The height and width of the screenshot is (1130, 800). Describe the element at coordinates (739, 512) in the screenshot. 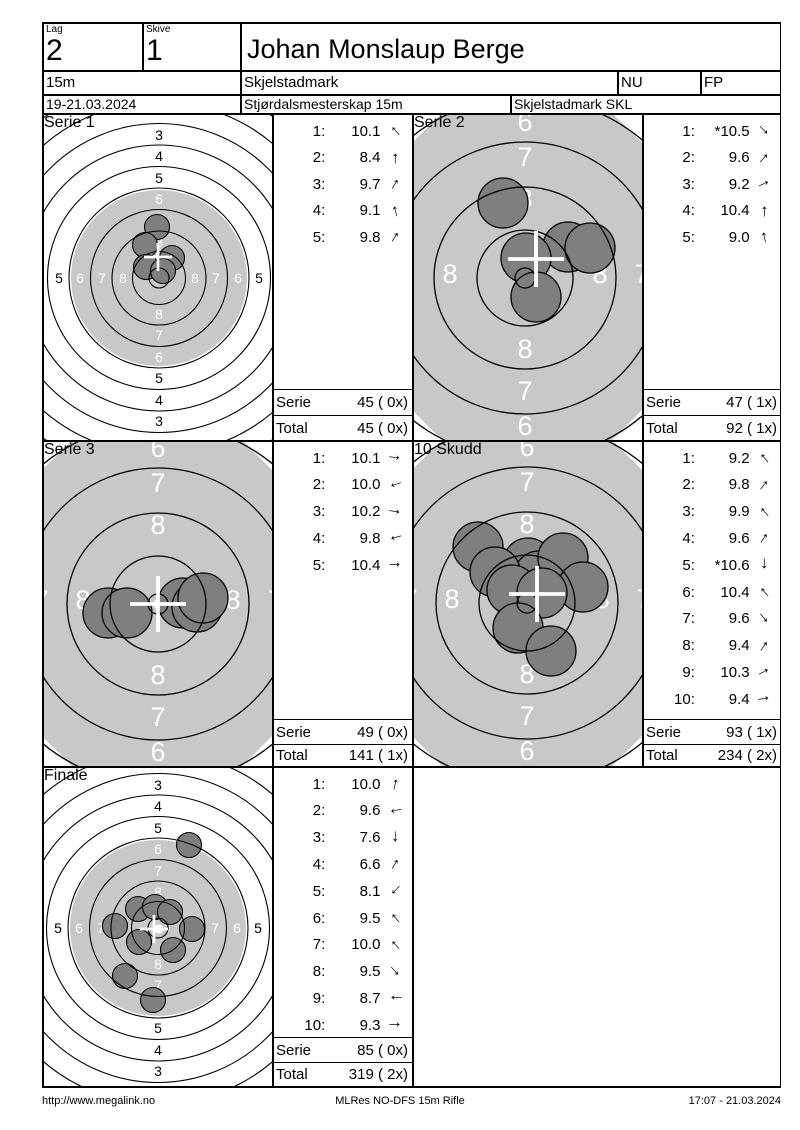

I see `shot-value: 9.9` at that location.